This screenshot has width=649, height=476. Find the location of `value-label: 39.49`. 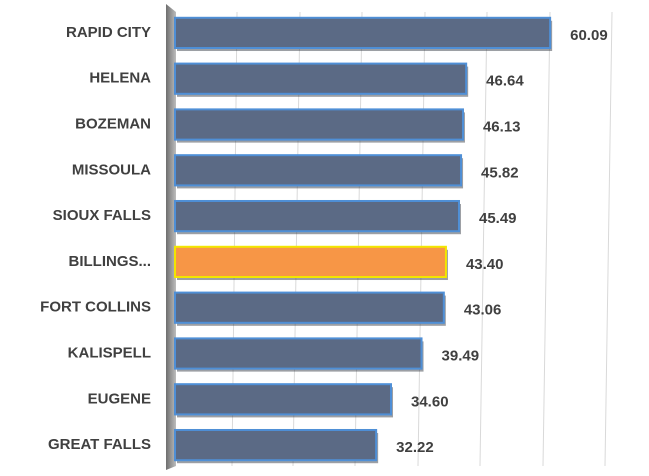

value-label: 39.49 is located at coordinates (461, 355).